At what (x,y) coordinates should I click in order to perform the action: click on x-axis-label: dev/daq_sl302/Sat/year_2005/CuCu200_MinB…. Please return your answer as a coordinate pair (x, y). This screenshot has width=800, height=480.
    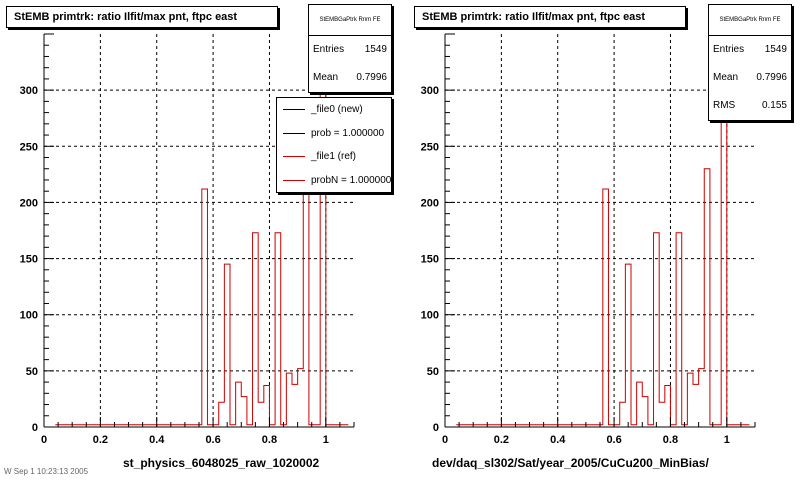
    Looking at the image, I should click on (570, 463).